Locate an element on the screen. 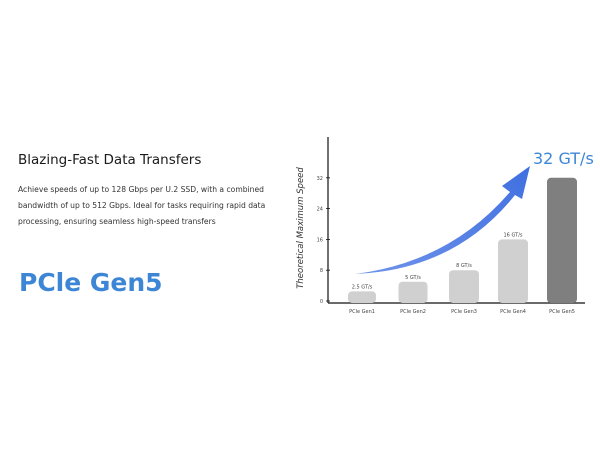  y-tick-label: 24 is located at coordinates (320, 210).